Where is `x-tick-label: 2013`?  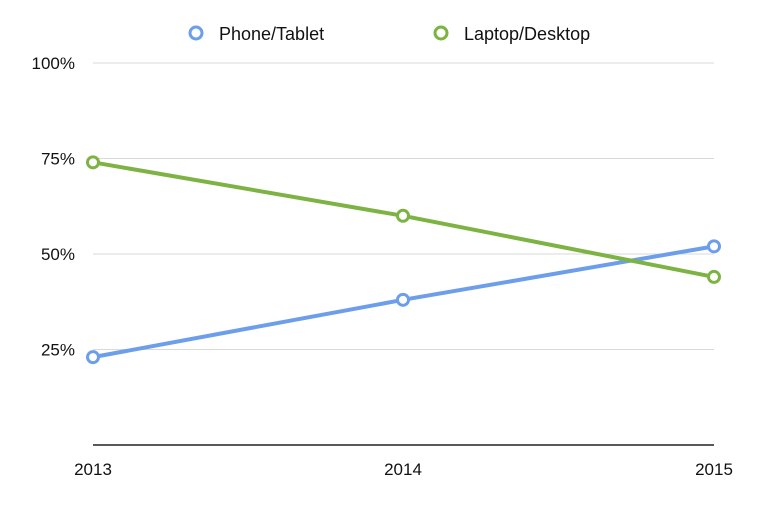 x-tick-label: 2013 is located at coordinates (93, 469).